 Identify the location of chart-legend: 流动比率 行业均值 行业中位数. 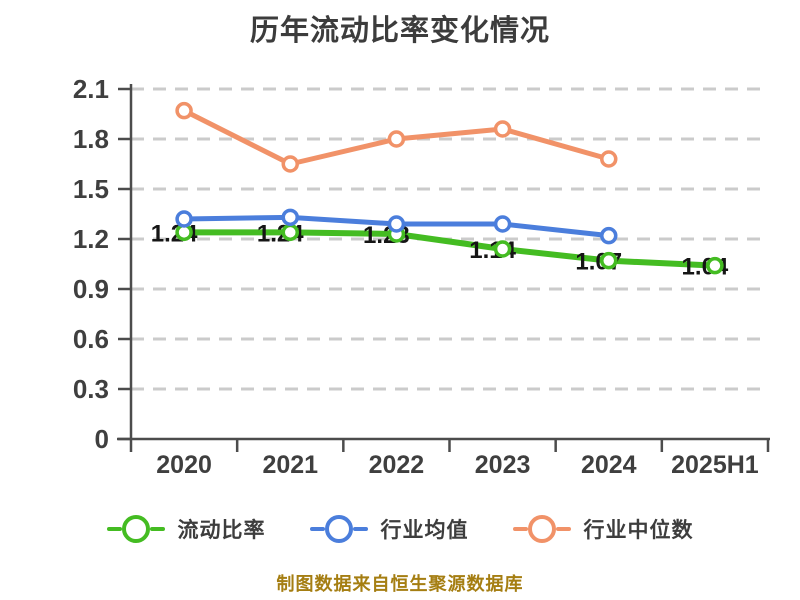
(400, 529).